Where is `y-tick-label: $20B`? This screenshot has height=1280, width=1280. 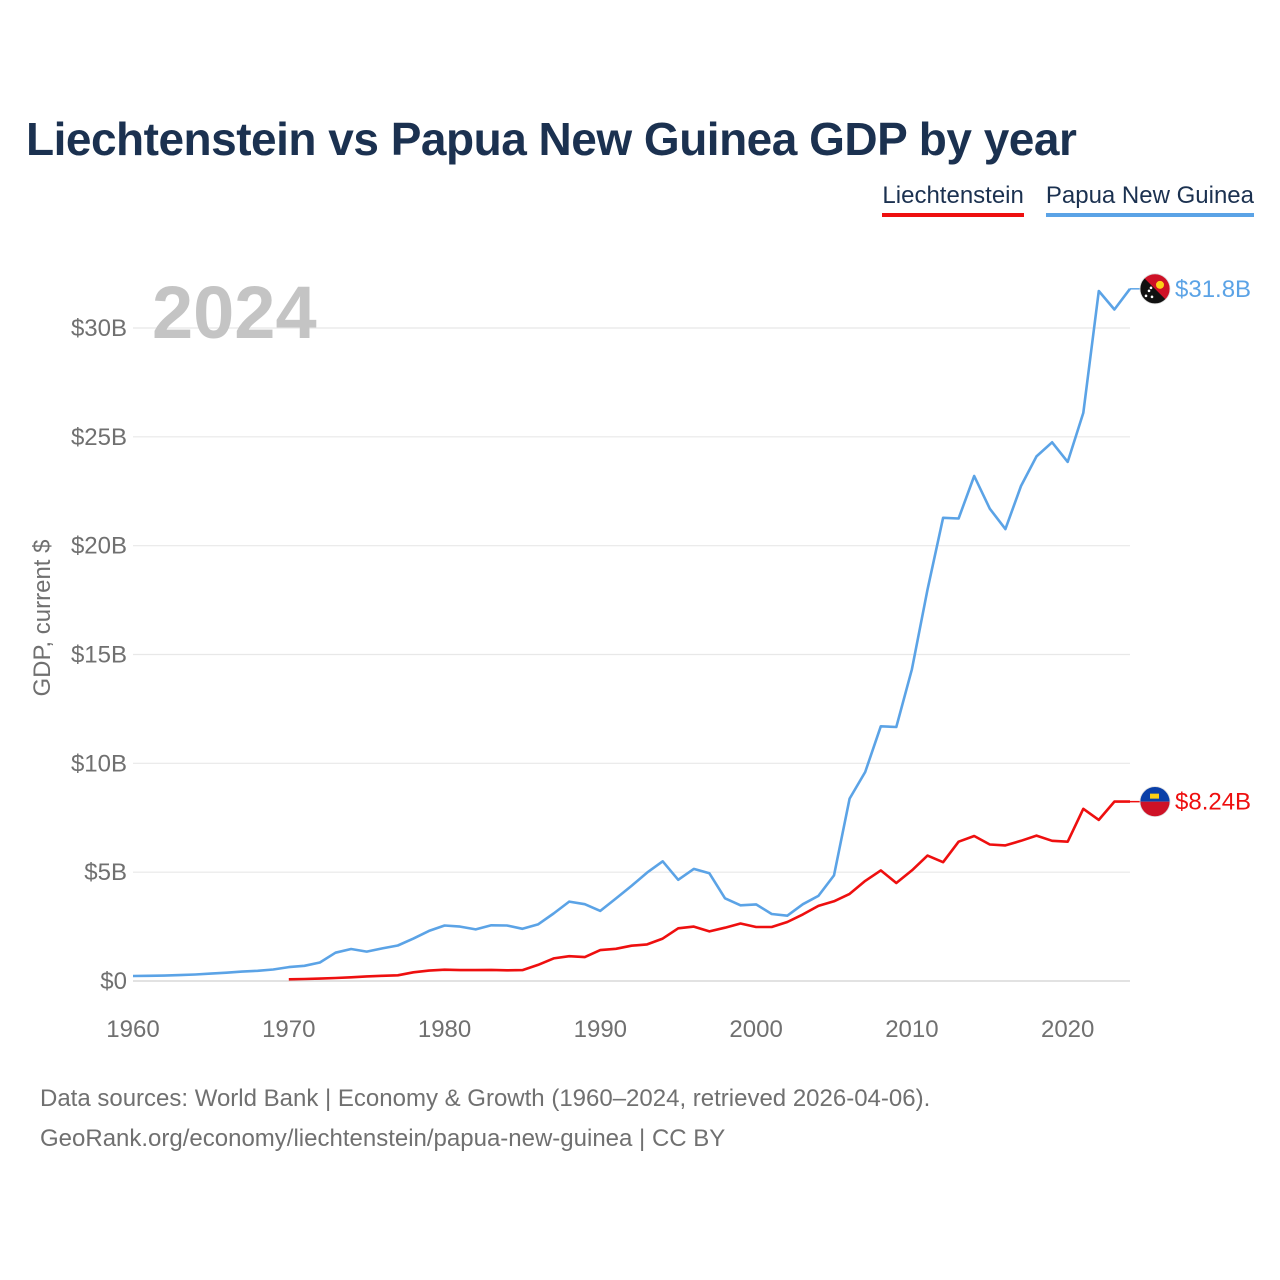
y-tick-label: $20B is located at coordinates (99, 546).